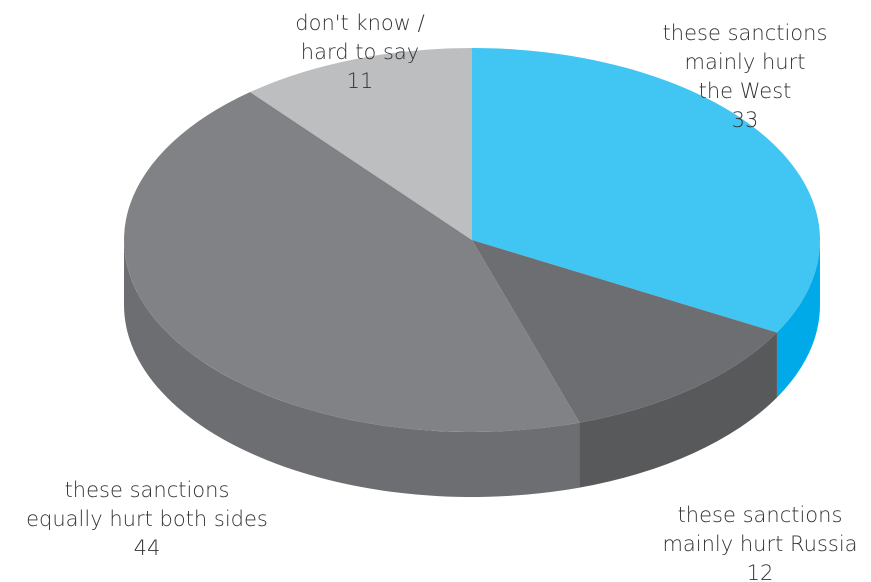  Describe the element at coordinates (360, 81) in the screenshot. I see `slice-value-3: 11` at that location.